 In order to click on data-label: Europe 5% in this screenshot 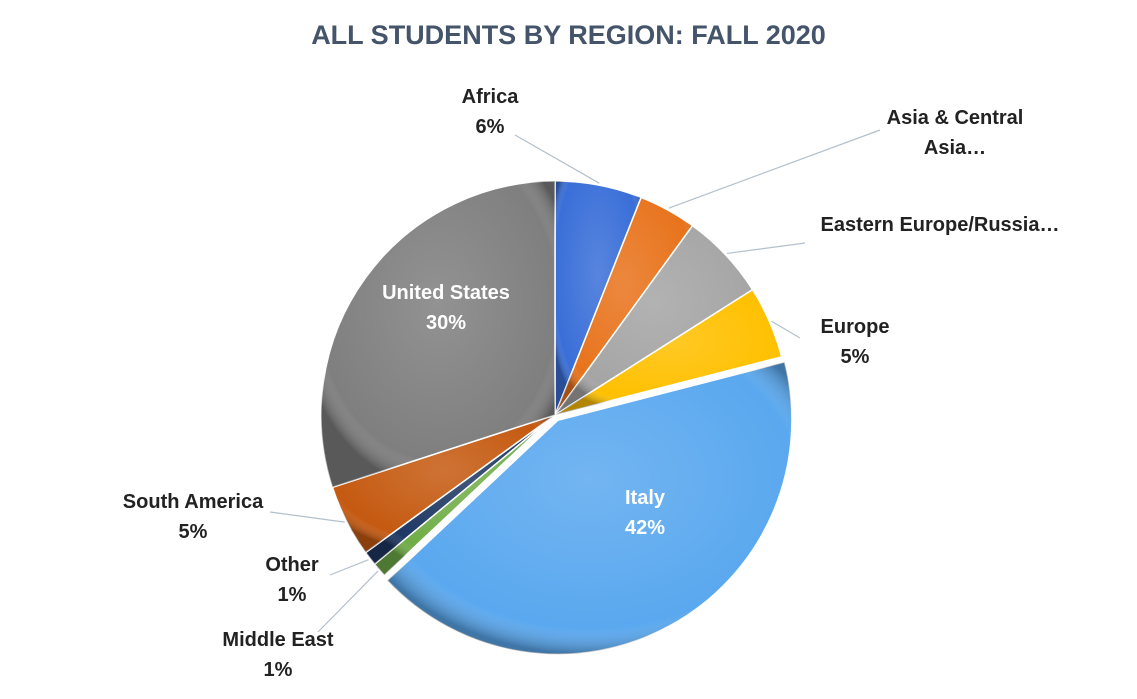, I will do `click(855, 342)`.